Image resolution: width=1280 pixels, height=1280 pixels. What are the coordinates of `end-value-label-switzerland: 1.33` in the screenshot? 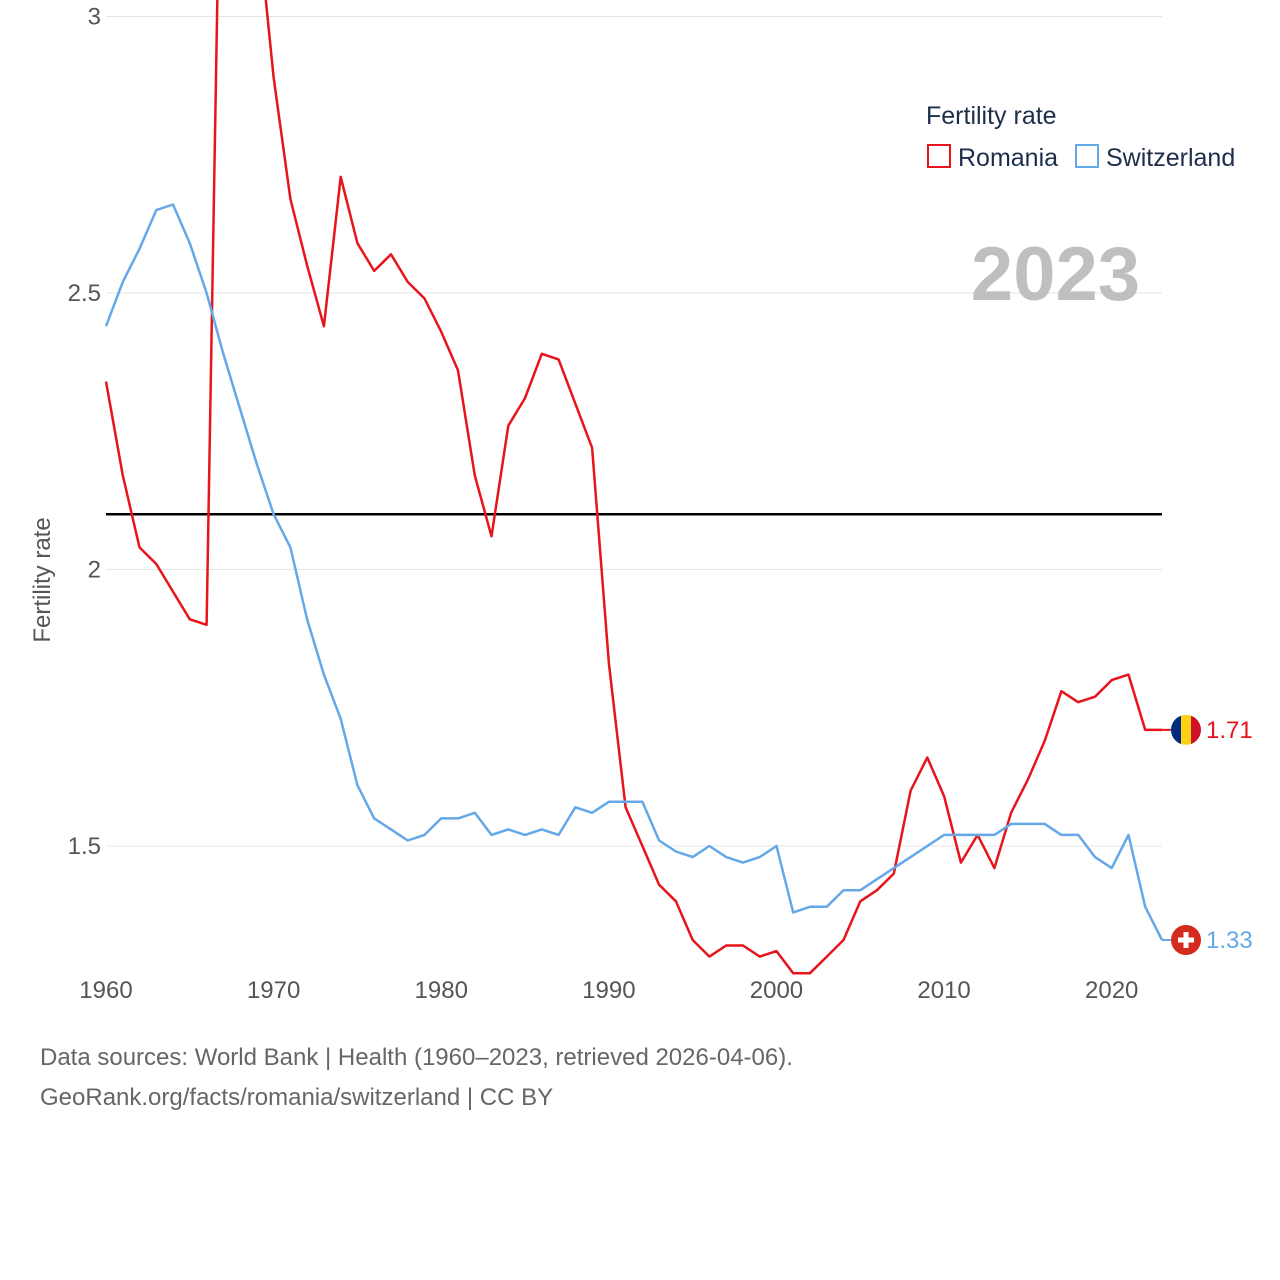 It's located at (1229, 940).